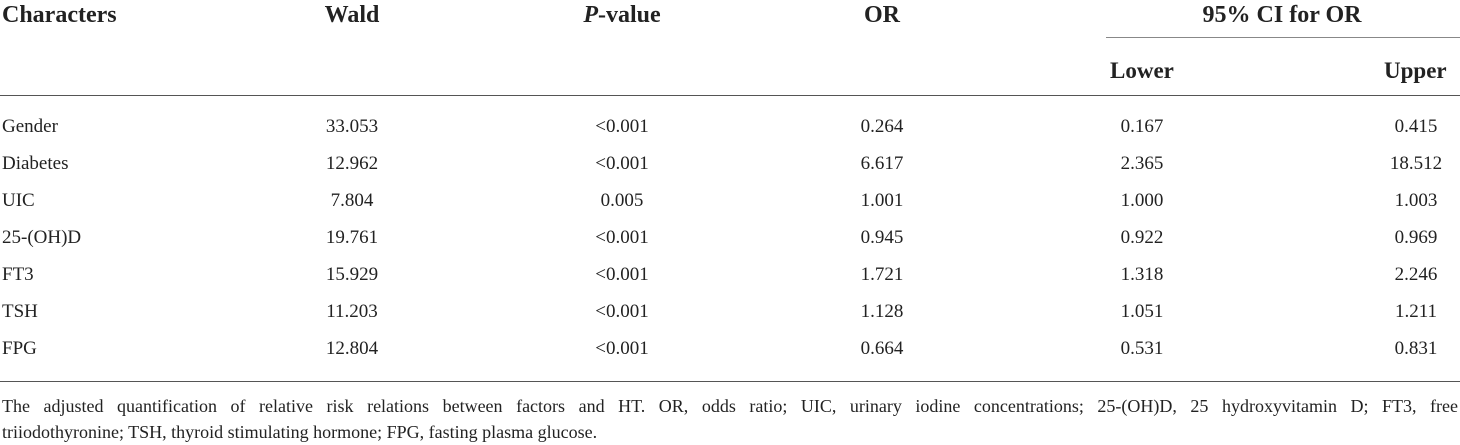  Describe the element at coordinates (882, 126) in the screenshot. I see `cell-or: 0.264` at that location.